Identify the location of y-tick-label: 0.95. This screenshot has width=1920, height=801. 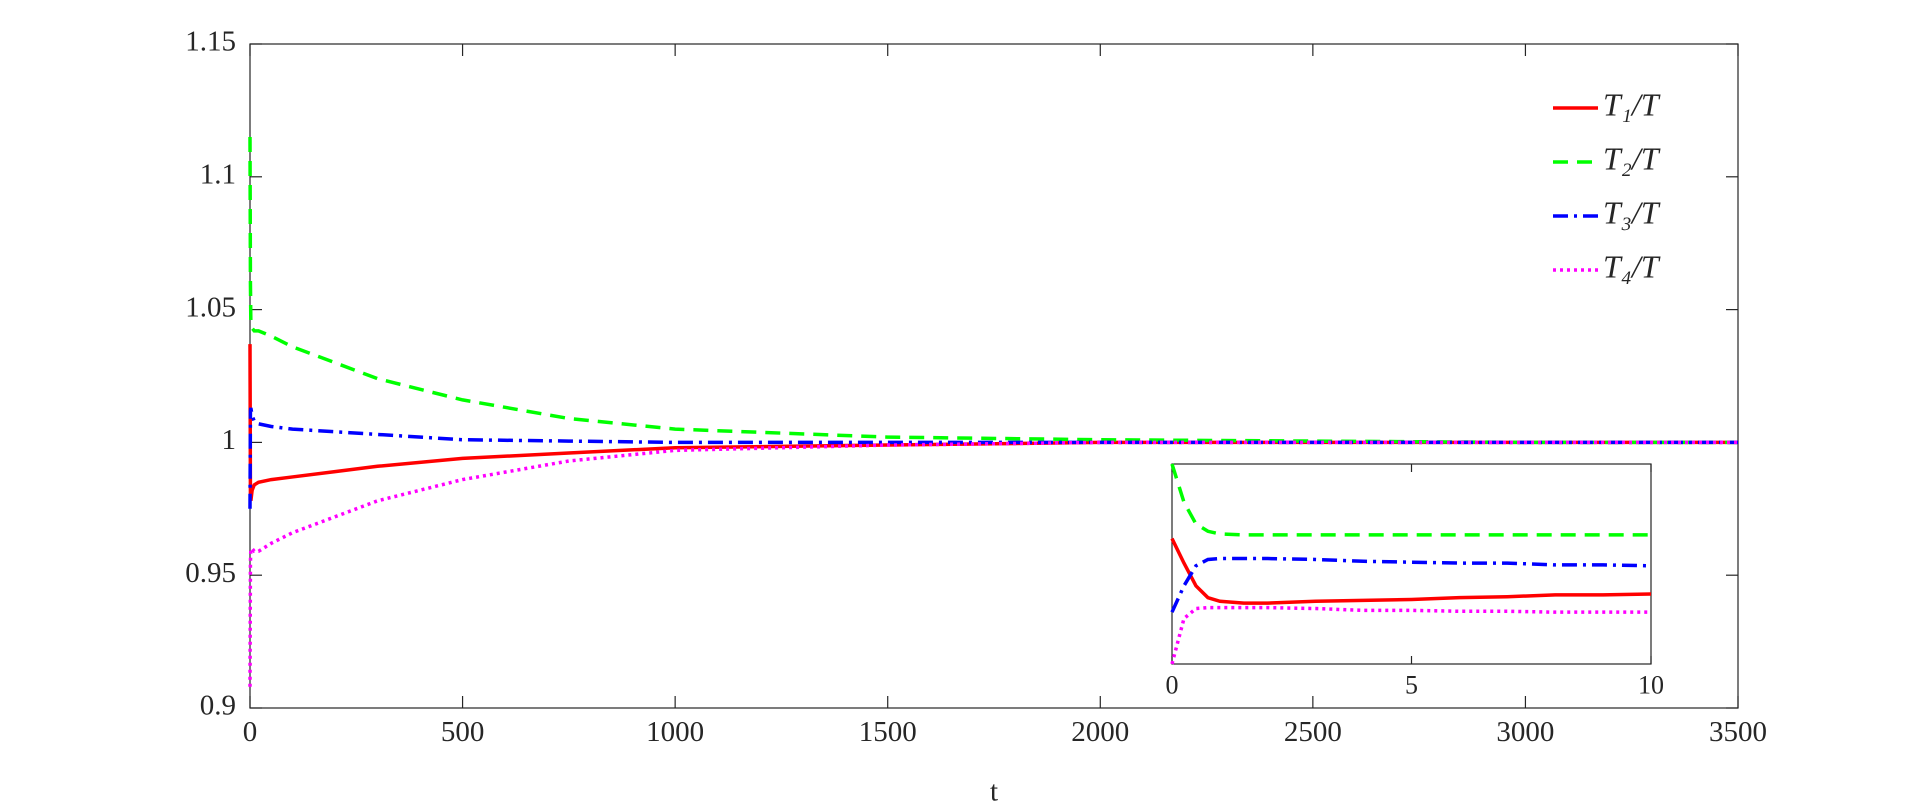
(210, 573).